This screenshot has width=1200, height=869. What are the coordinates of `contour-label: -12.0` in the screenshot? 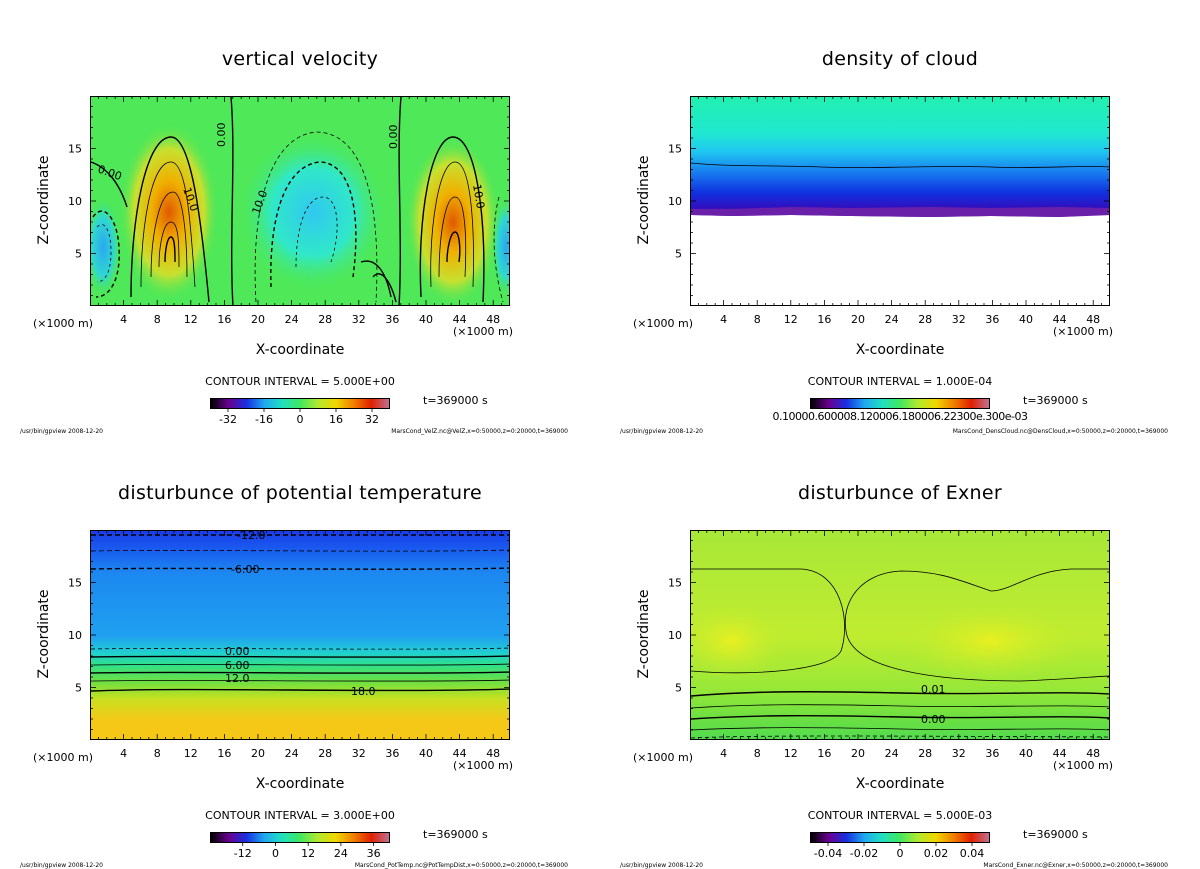 It's located at (251, 536).